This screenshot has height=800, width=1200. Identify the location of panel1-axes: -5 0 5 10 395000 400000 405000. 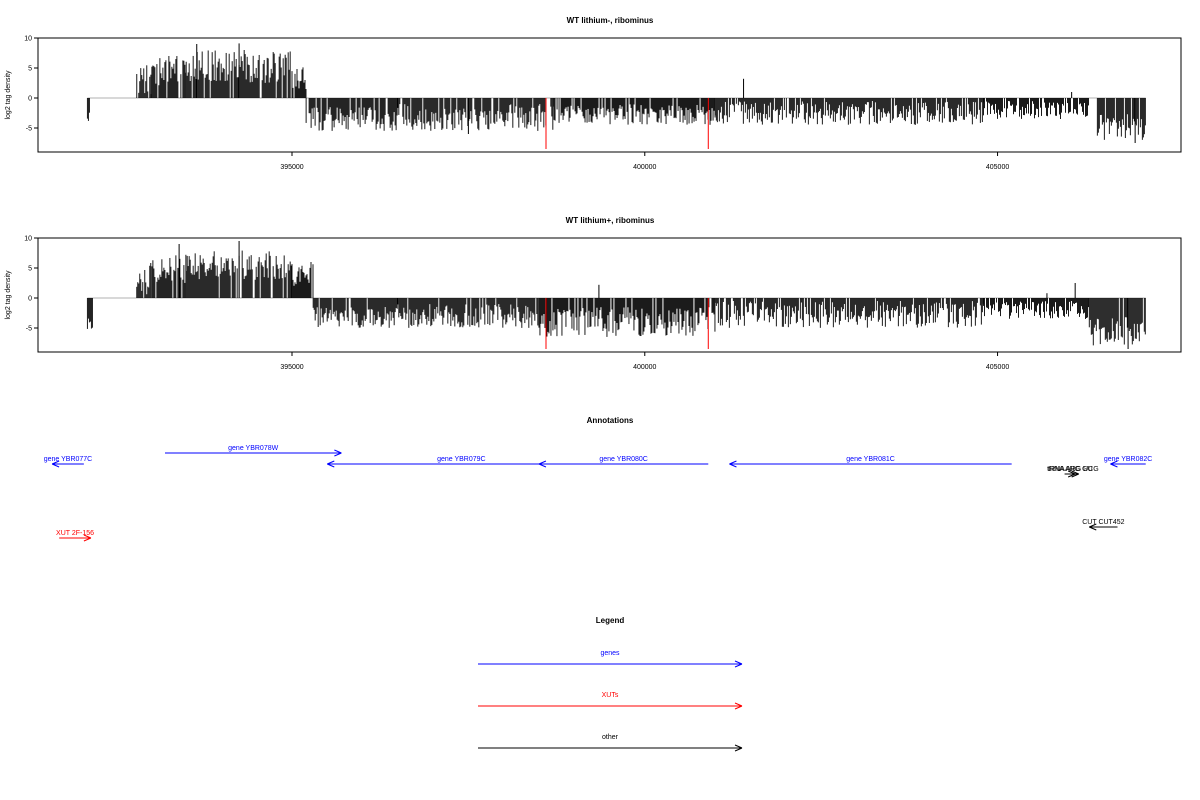
(516, 104).